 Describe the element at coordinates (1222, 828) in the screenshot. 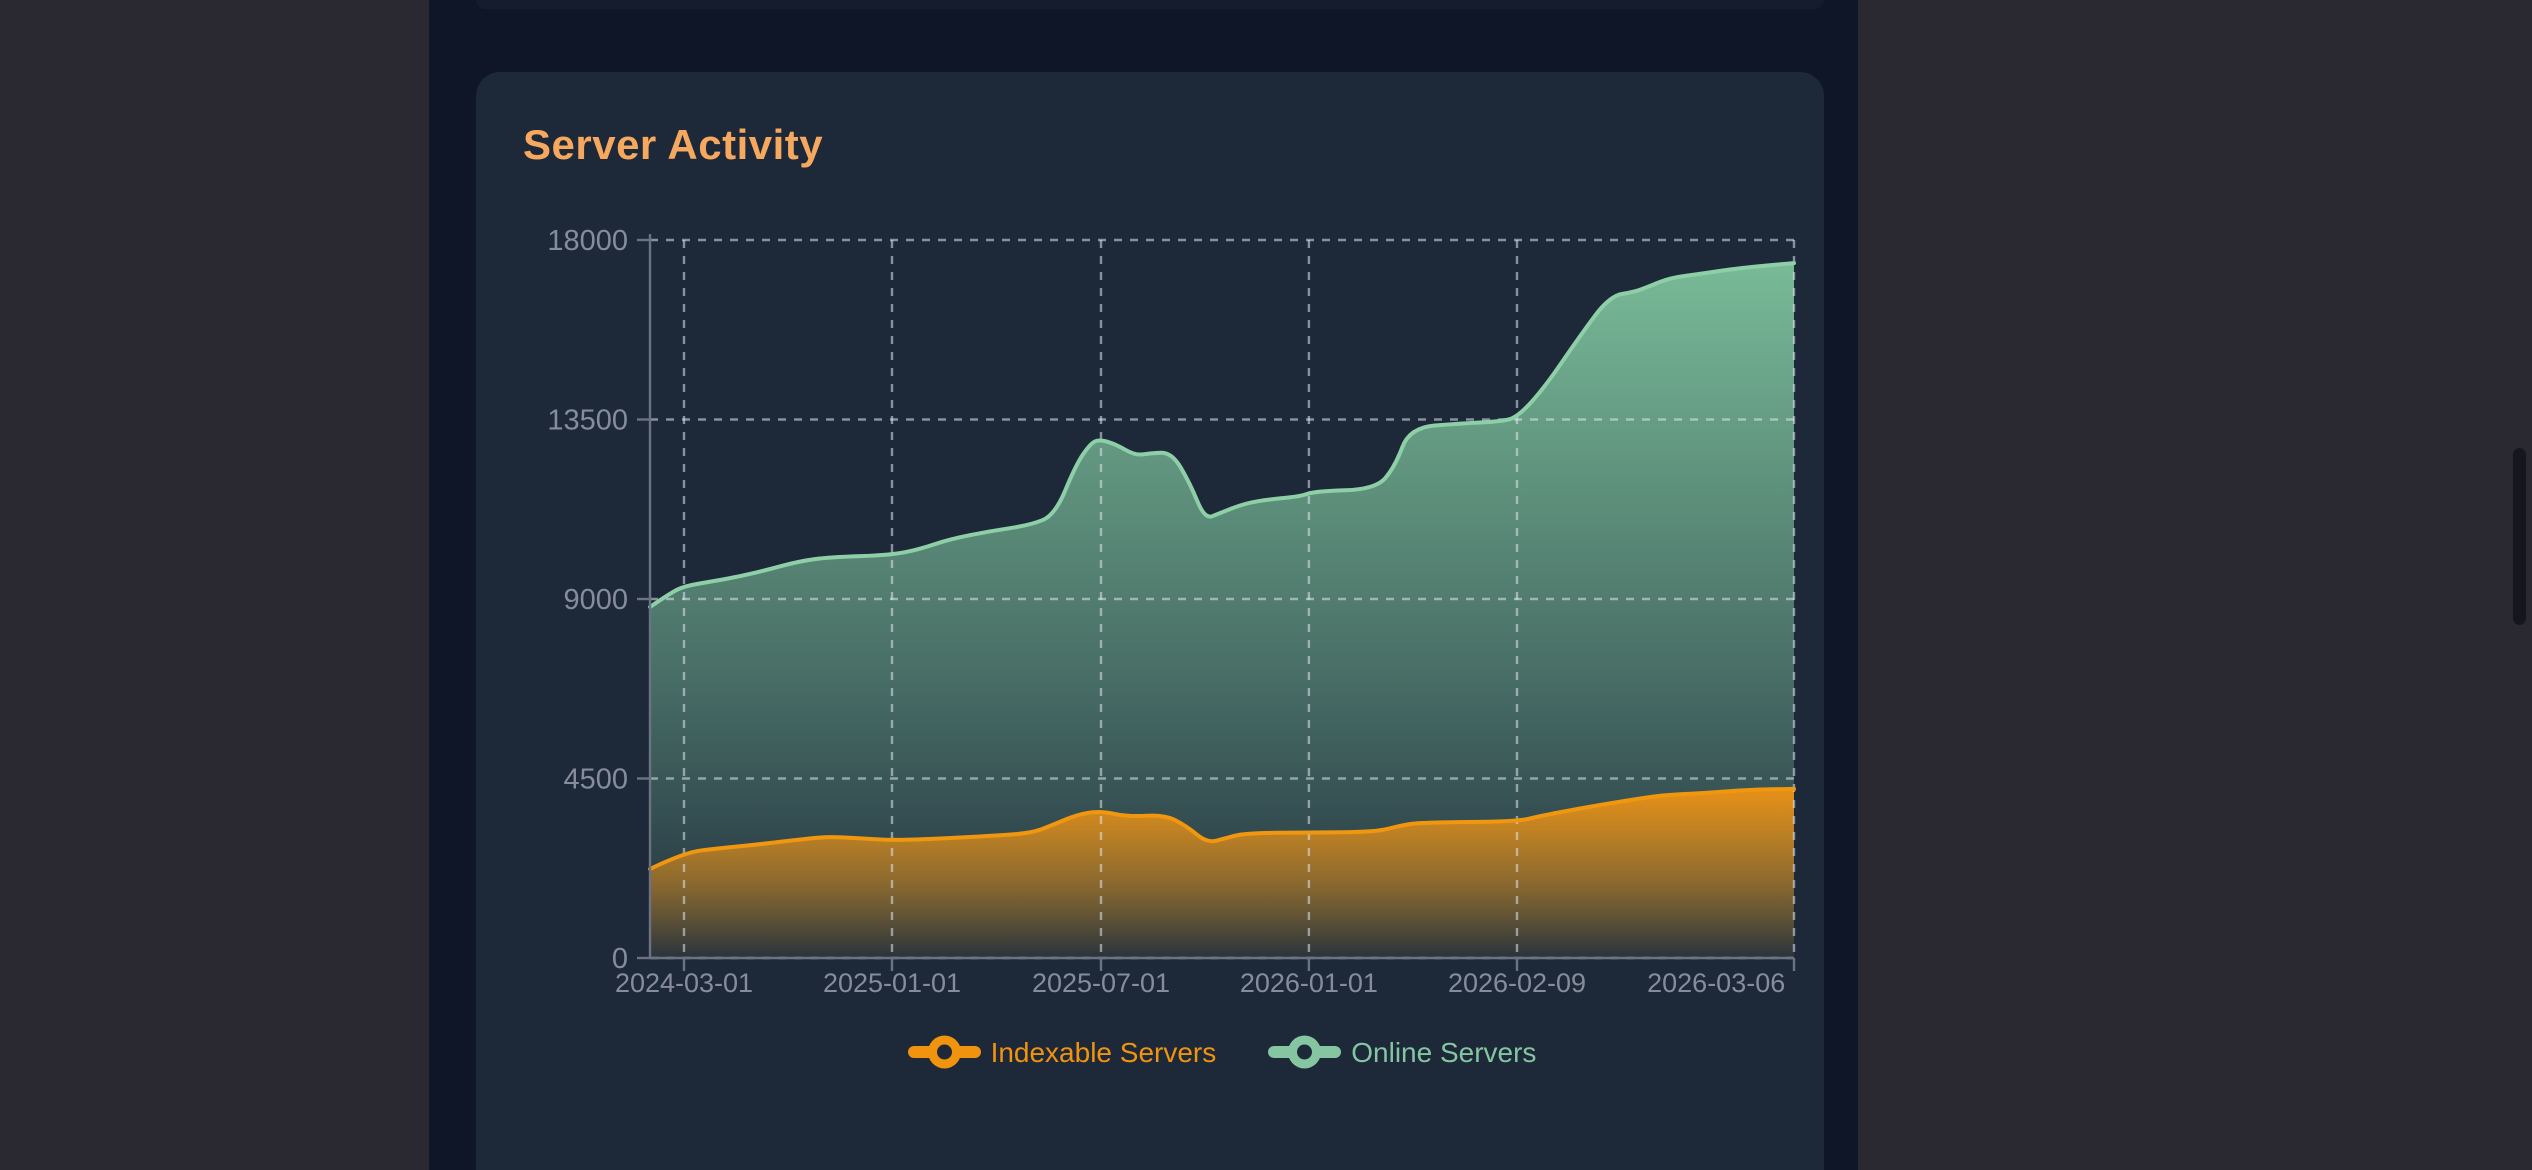

I see `indexable-servers-line` at that location.